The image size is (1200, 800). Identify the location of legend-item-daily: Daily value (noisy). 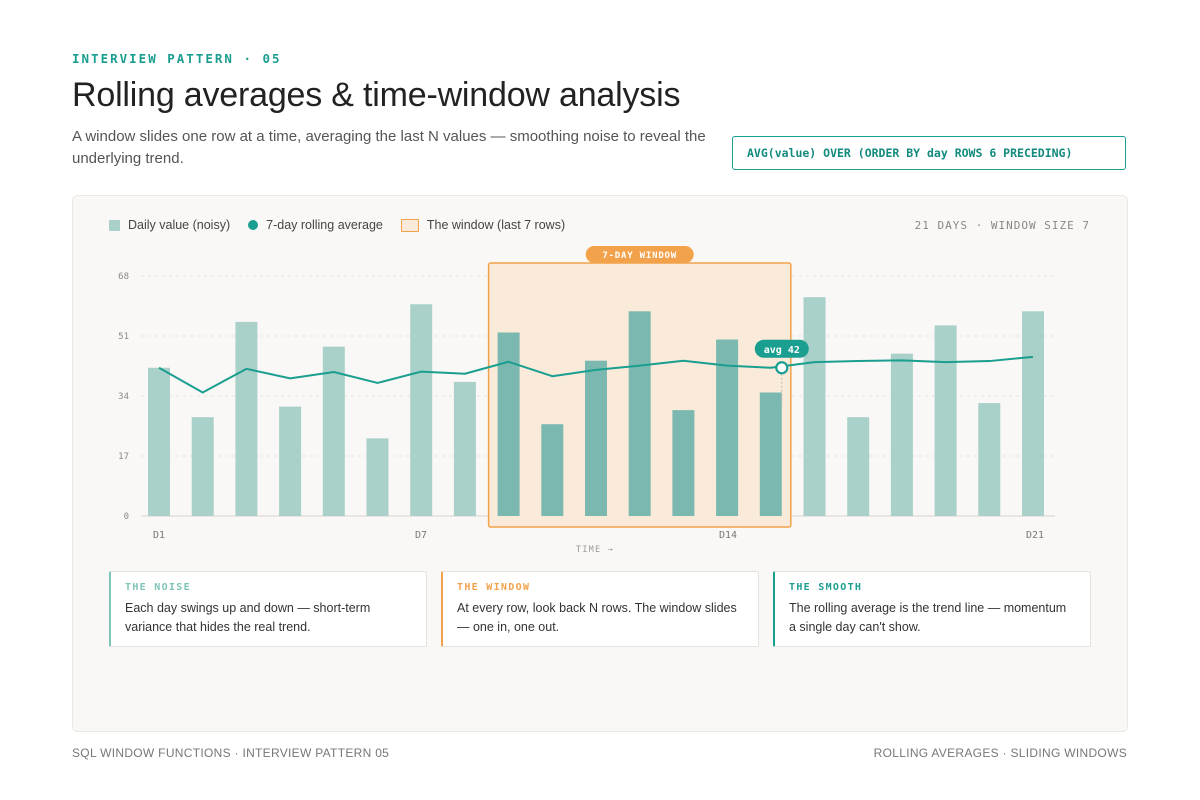
(169, 225).